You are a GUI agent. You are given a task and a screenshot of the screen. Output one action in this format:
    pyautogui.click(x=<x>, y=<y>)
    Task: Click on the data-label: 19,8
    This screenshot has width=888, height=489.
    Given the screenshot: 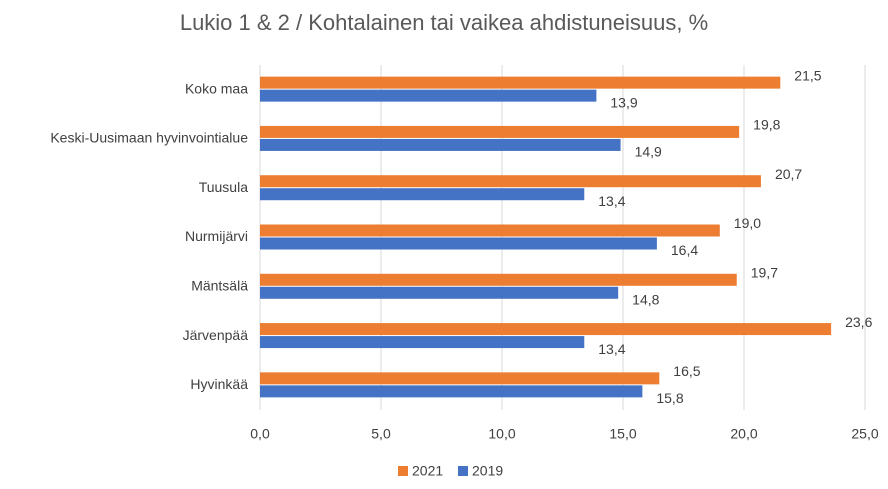 What is the action you would take?
    pyautogui.click(x=766, y=125)
    